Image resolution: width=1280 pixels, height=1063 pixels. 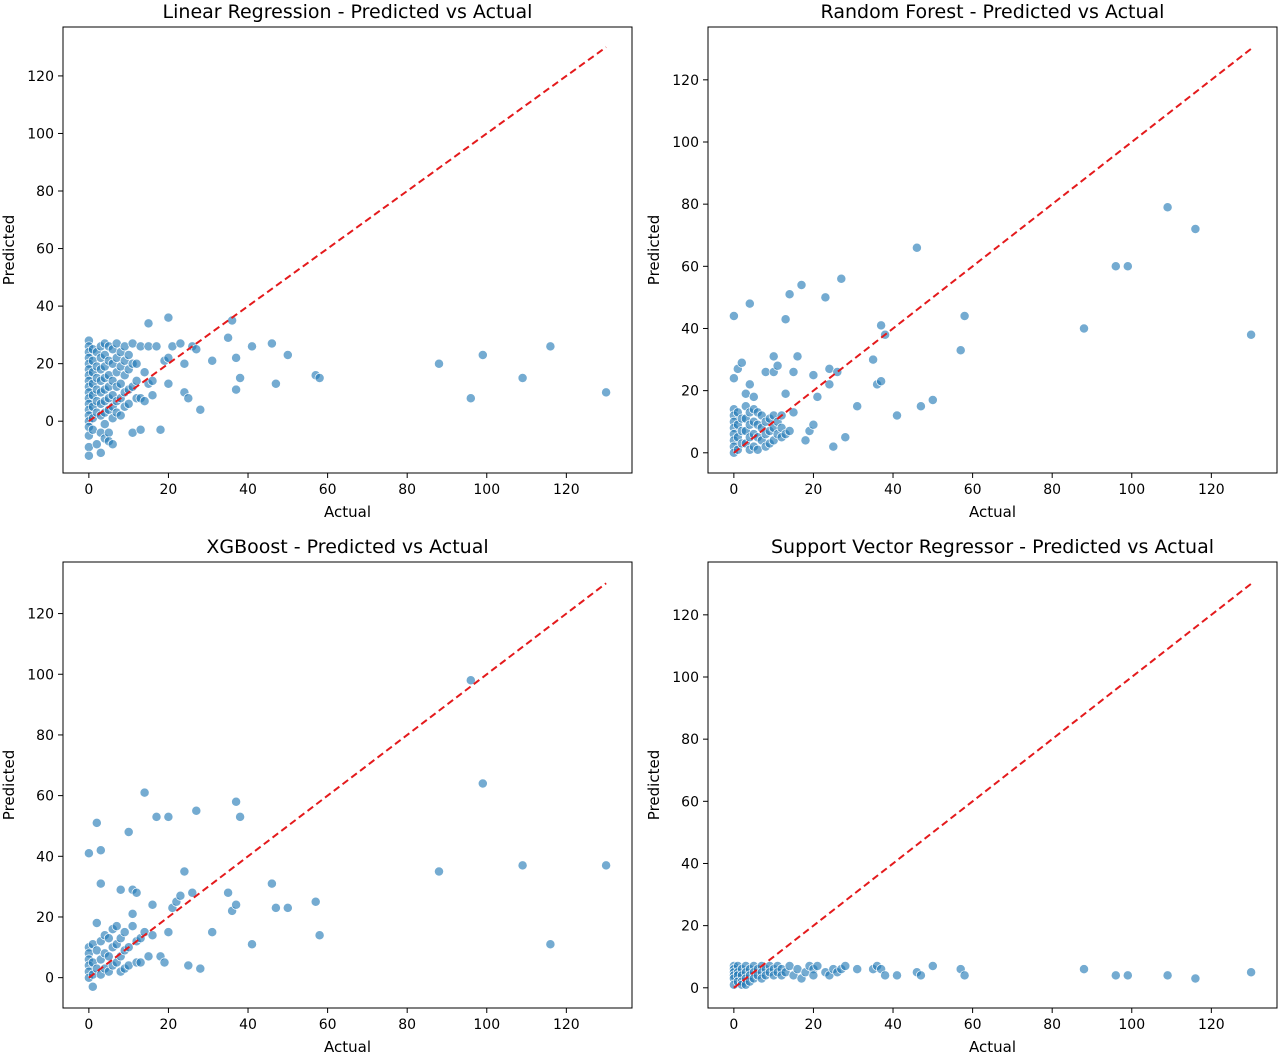 I want to click on x-tick-label: 40, so click(x=893, y=490).